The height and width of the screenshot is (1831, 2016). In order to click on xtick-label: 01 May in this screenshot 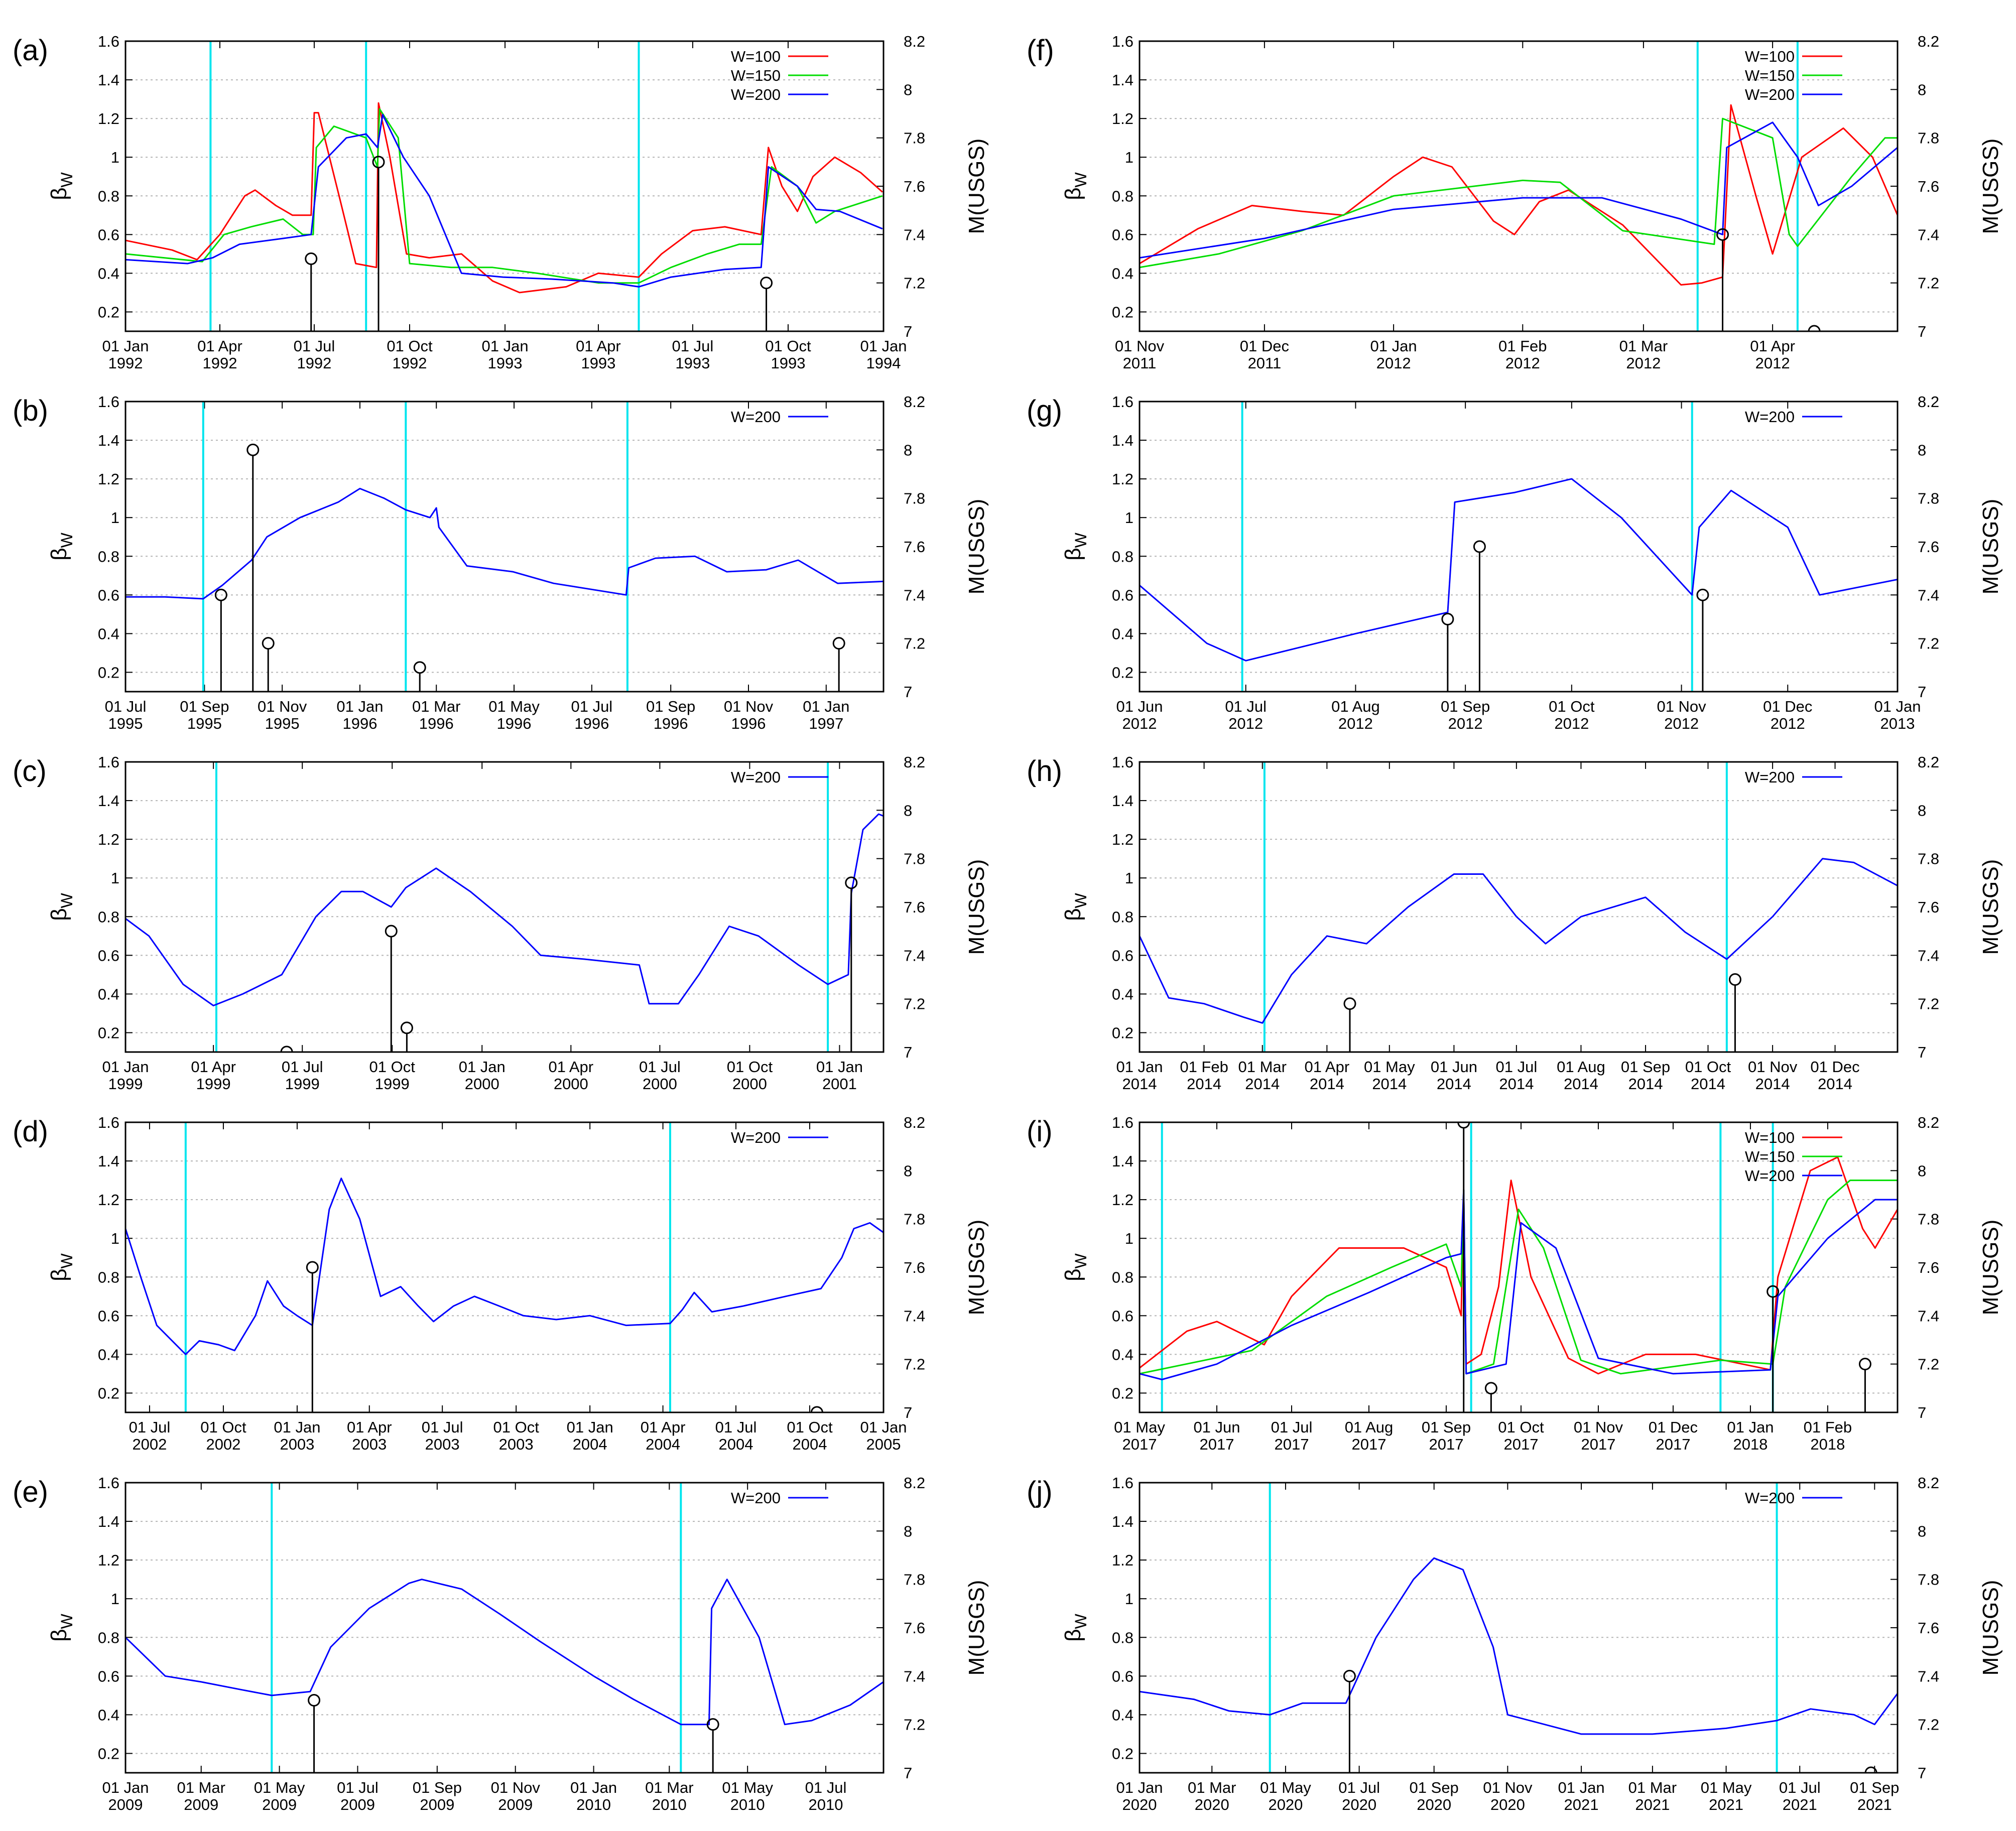, I will do `click(1726, 1787)`.